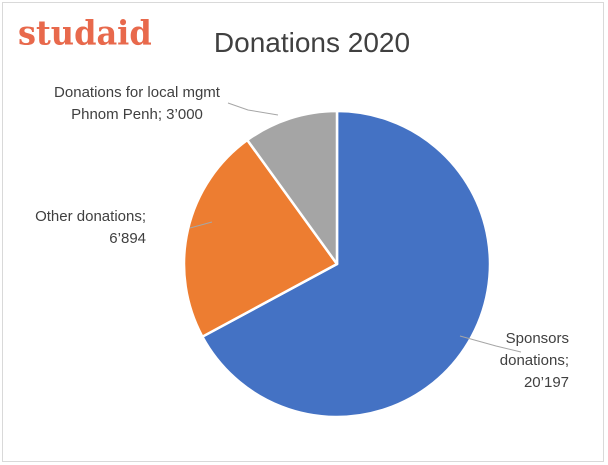 The image size is (608, 465). I want to click on slice-label-1: Sponsors donations; 20’197, so click(534, 360).